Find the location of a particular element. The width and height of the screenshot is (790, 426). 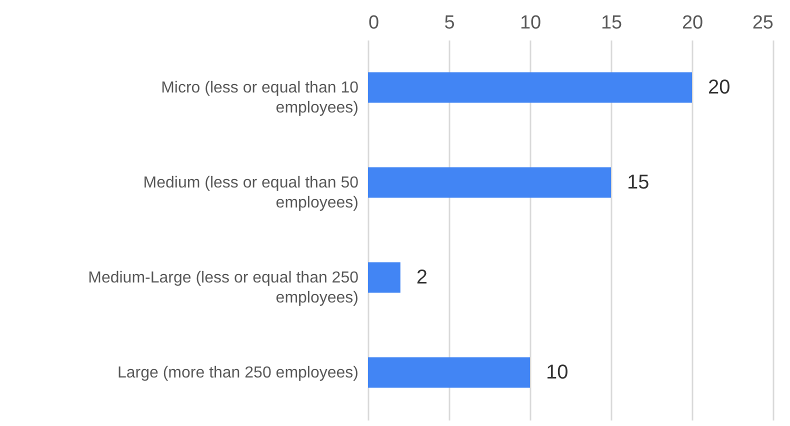

y-tick-label: Micro (less or equal than 10 employees) is located at coordinates (260, 98).